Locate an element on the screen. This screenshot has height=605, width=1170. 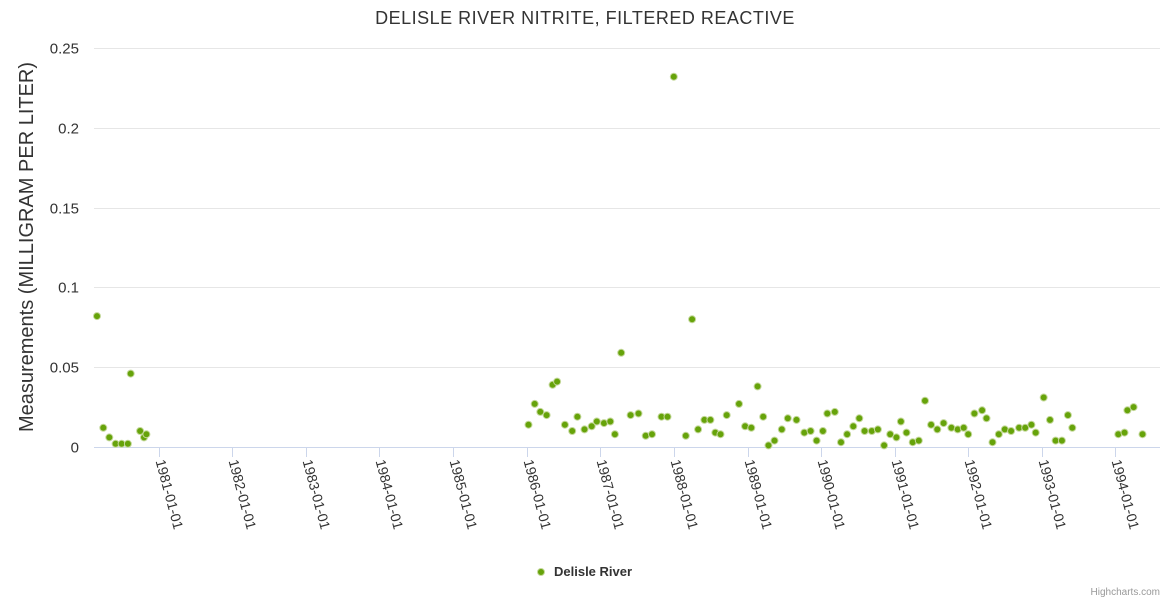
legend-marker is located at coordinates (541, 572).